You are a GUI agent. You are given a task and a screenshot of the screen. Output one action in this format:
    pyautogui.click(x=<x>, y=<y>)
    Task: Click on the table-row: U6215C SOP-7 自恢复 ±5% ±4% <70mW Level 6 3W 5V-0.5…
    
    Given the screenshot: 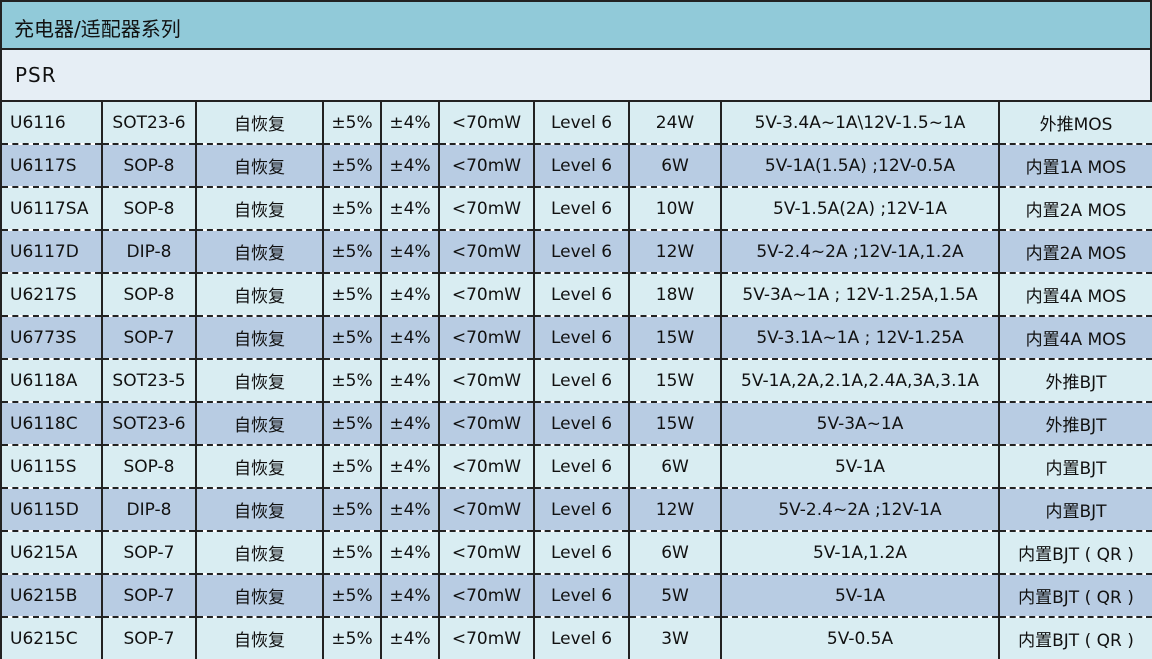 What is the action you would take?
    pyautogui.click(x=576, y=637)
    